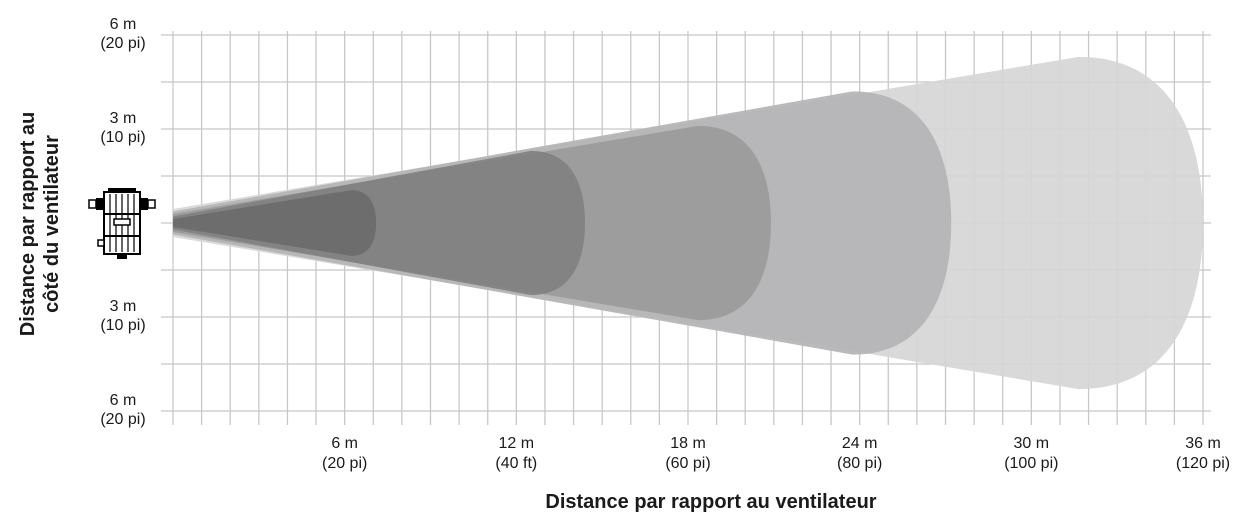 The height and width of the screenshot is (518, 1238). What do you see at coordinates (1031, 463) in the screenshot?
I see `x-tick-sublabel: (100 pi)` at bounding box center [1031, 463].